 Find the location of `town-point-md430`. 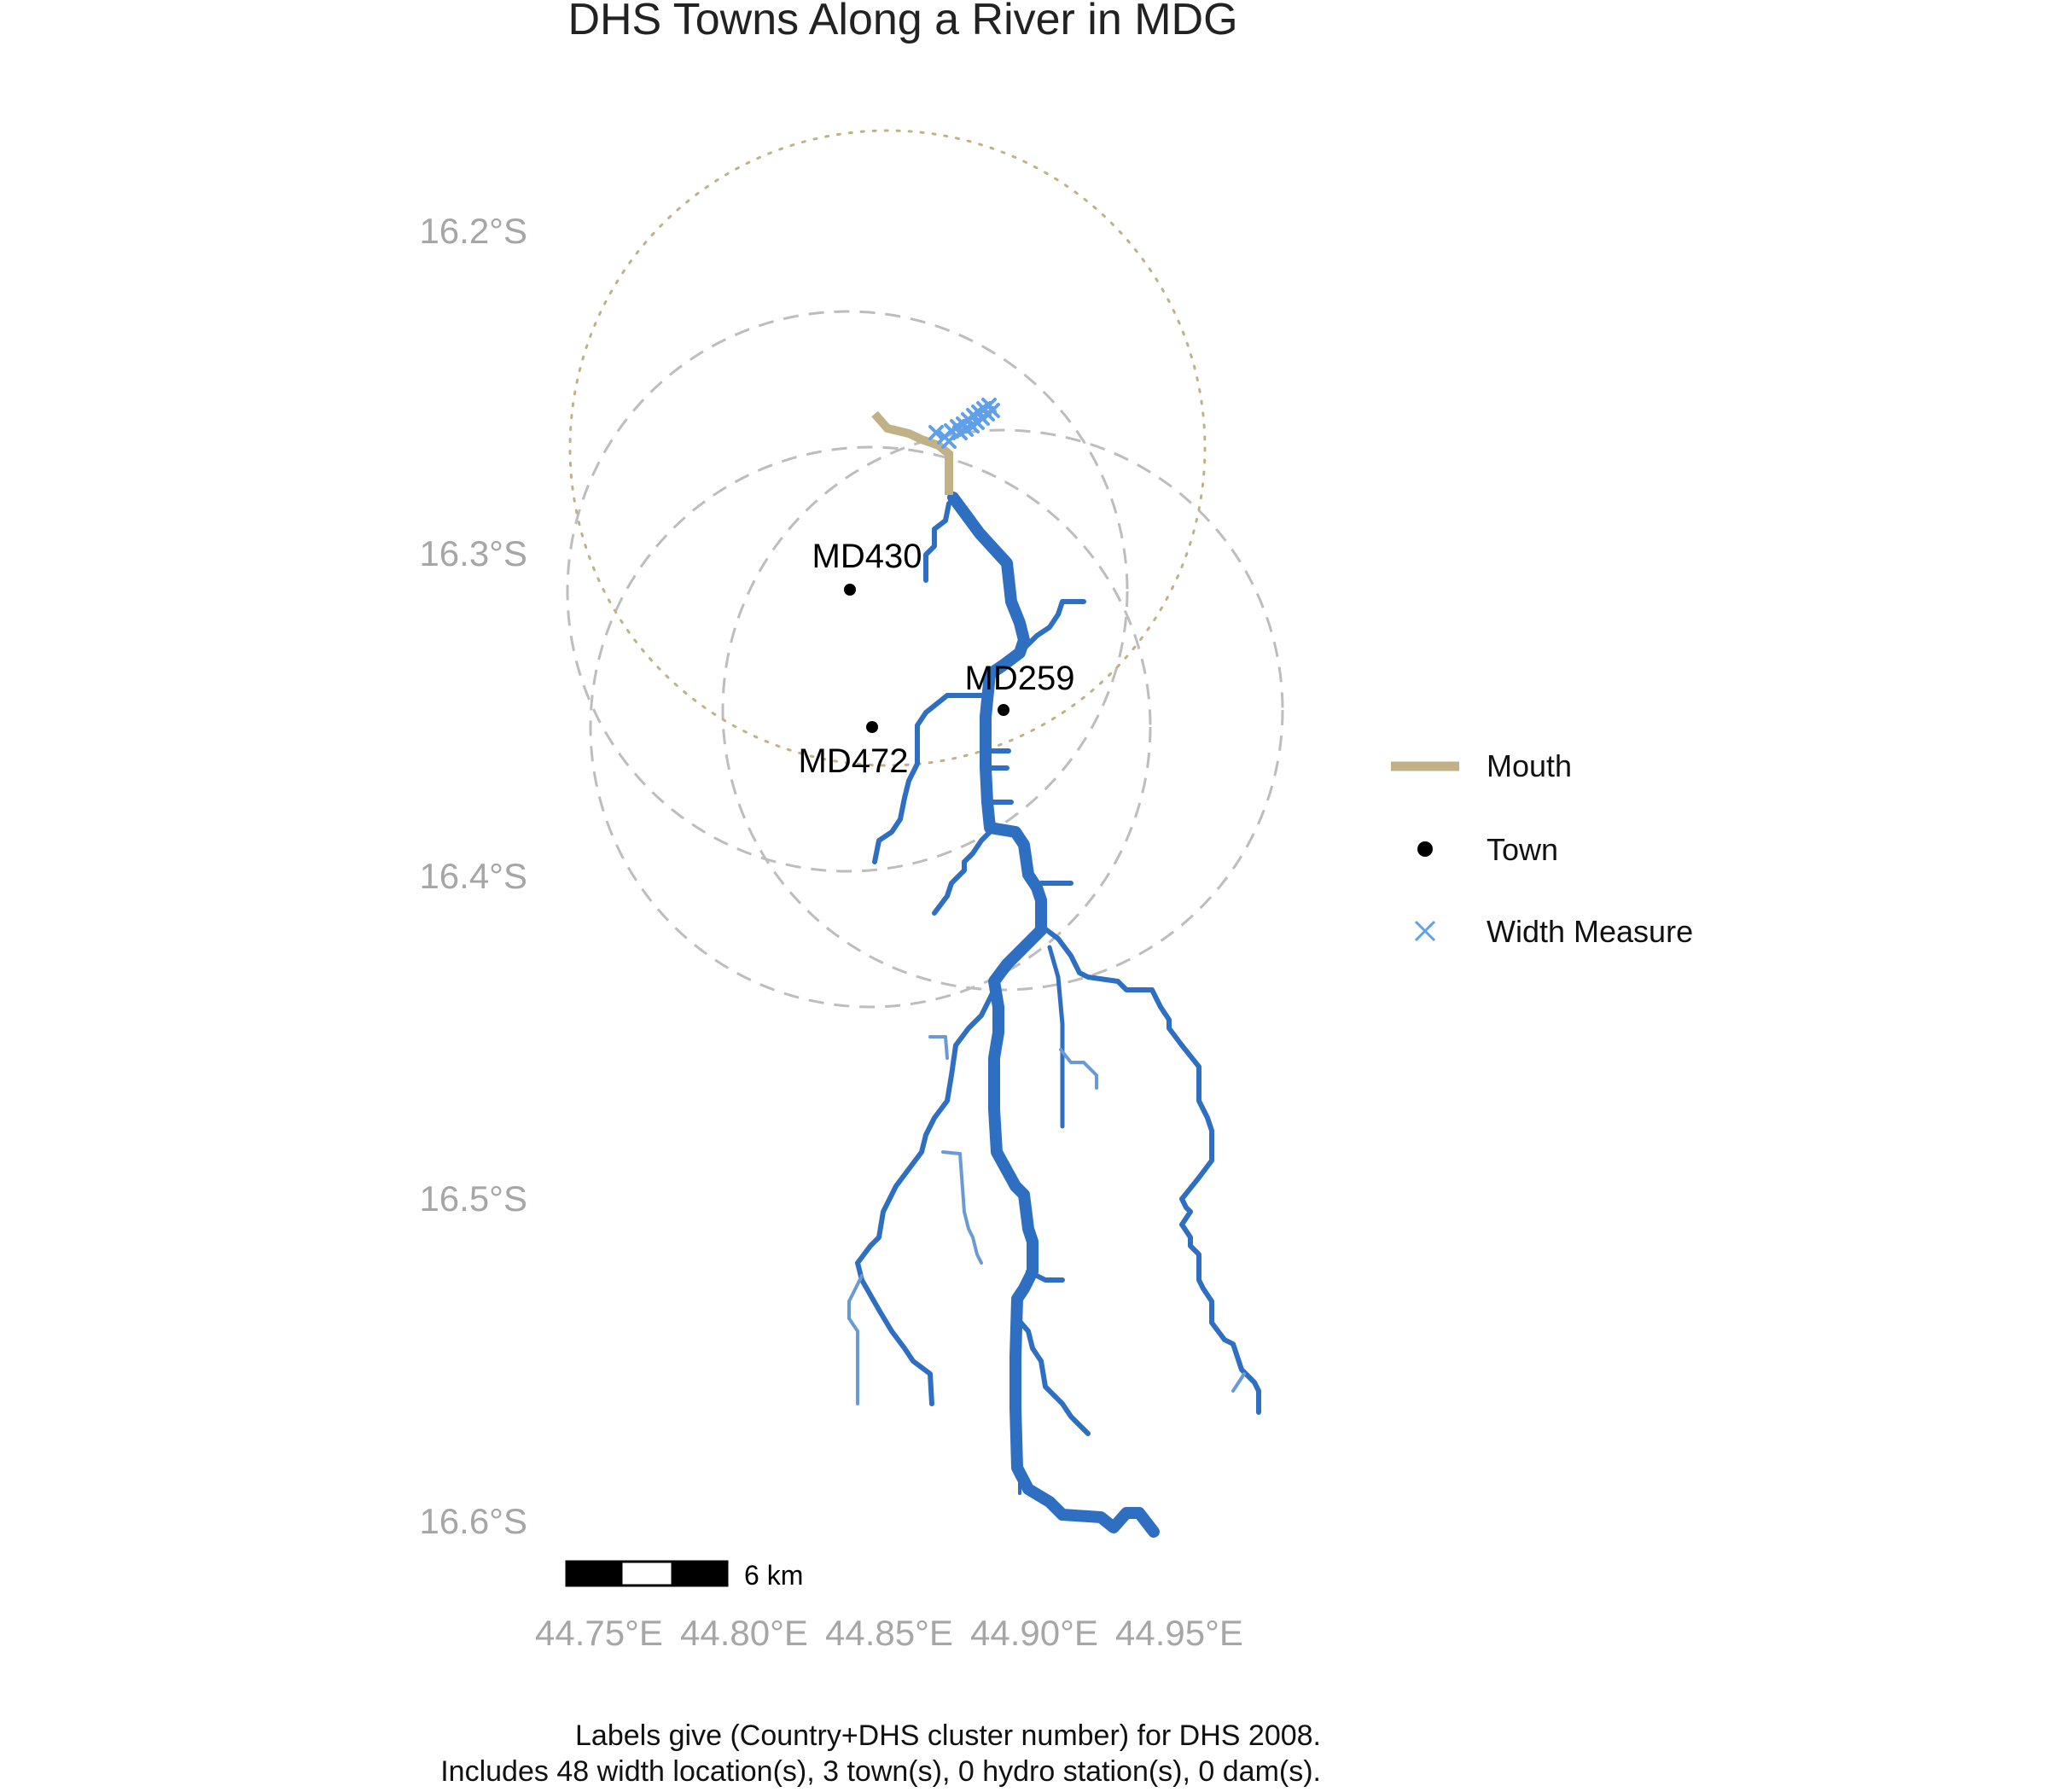

town-point-md430 is located at coordinates (850, 590).